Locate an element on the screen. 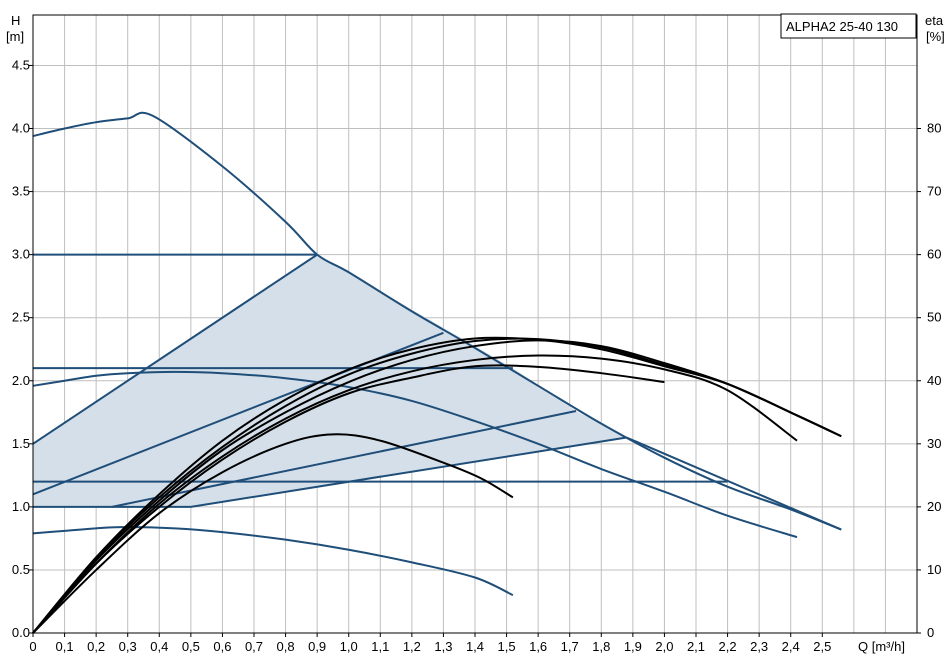  x-tick-label: 0,1 is located at coordinates (65, 646).